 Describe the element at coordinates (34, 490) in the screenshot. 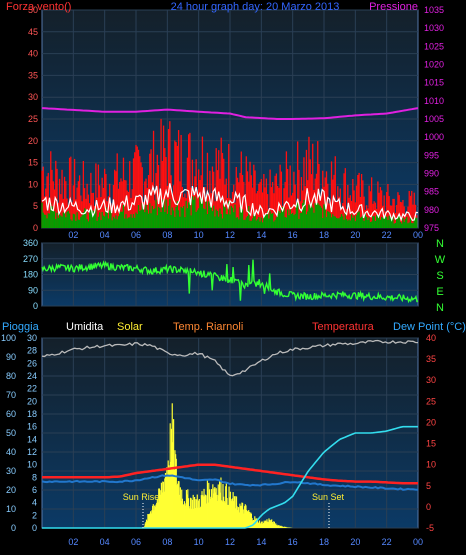

I see `rain-tick-label: 6` at that location.